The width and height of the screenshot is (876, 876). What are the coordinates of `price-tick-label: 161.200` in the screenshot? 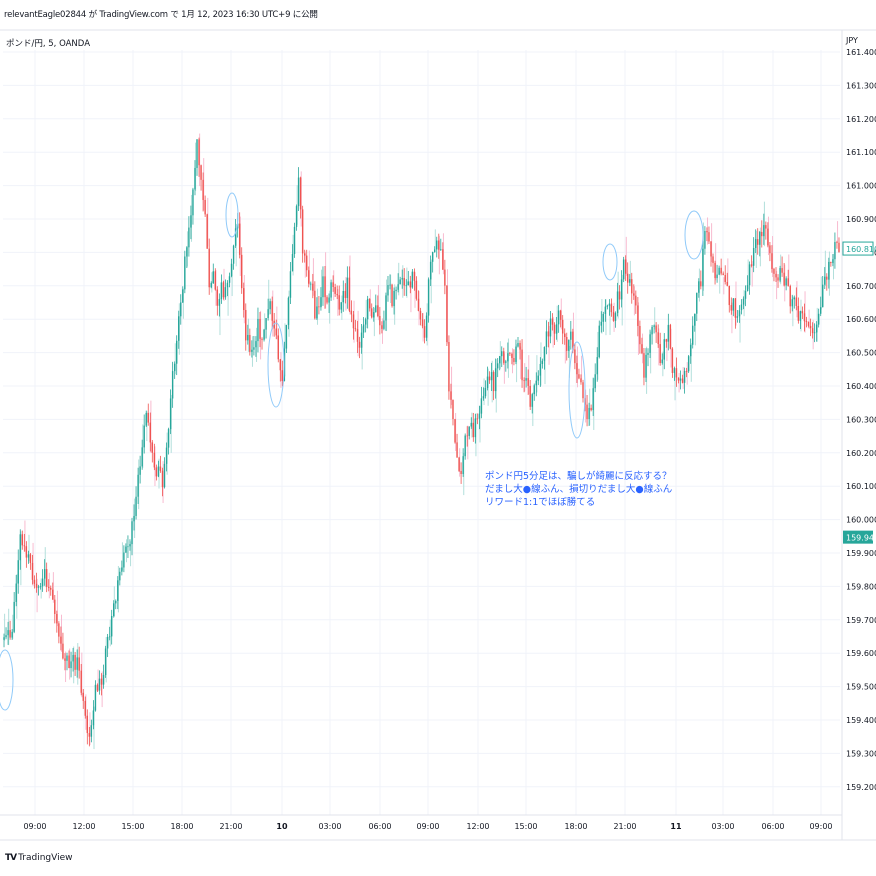 It's located at (861, 119).